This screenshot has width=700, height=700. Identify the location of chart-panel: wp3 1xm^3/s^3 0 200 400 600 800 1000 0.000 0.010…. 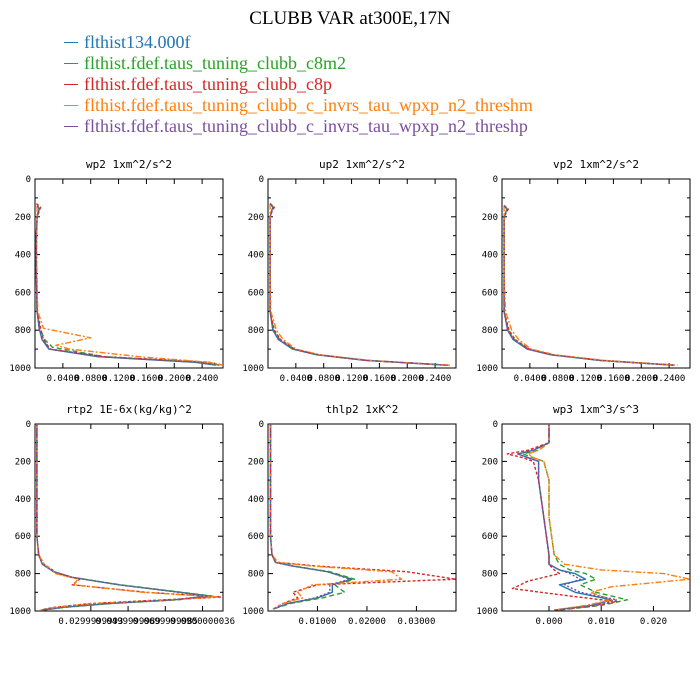
(583, 515).